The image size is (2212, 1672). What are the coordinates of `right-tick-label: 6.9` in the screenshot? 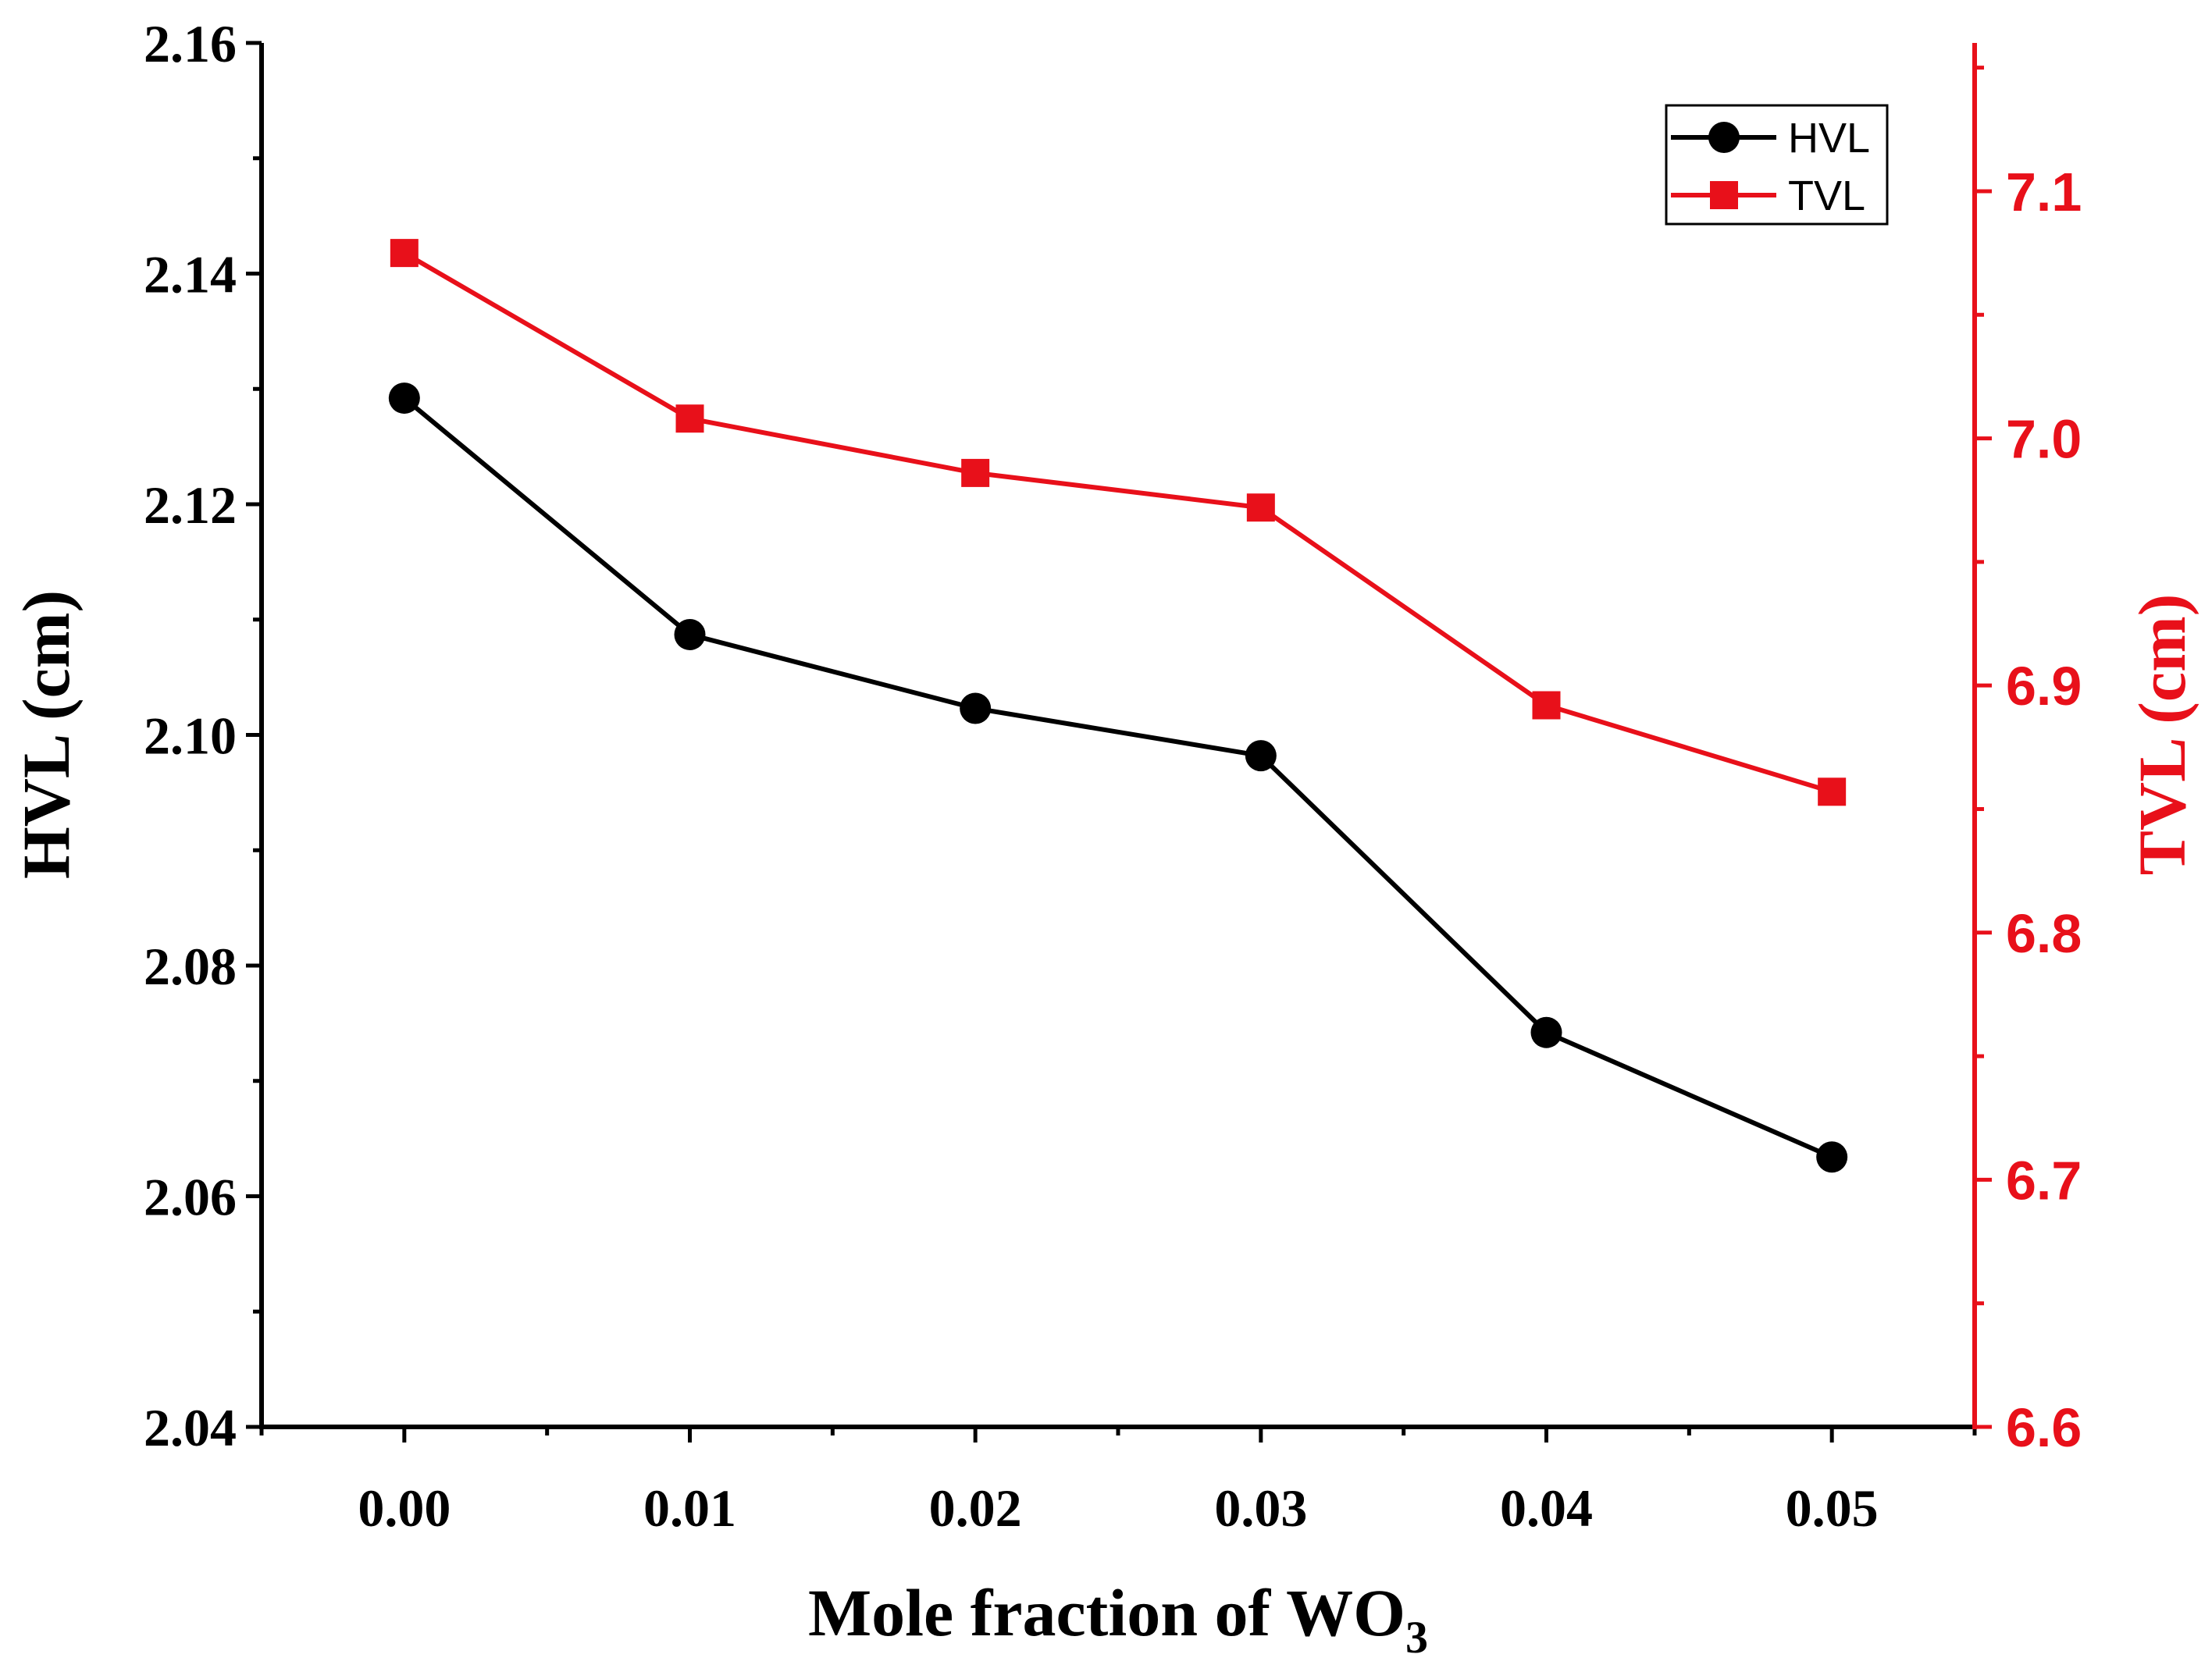 It's located at (2044, 686).